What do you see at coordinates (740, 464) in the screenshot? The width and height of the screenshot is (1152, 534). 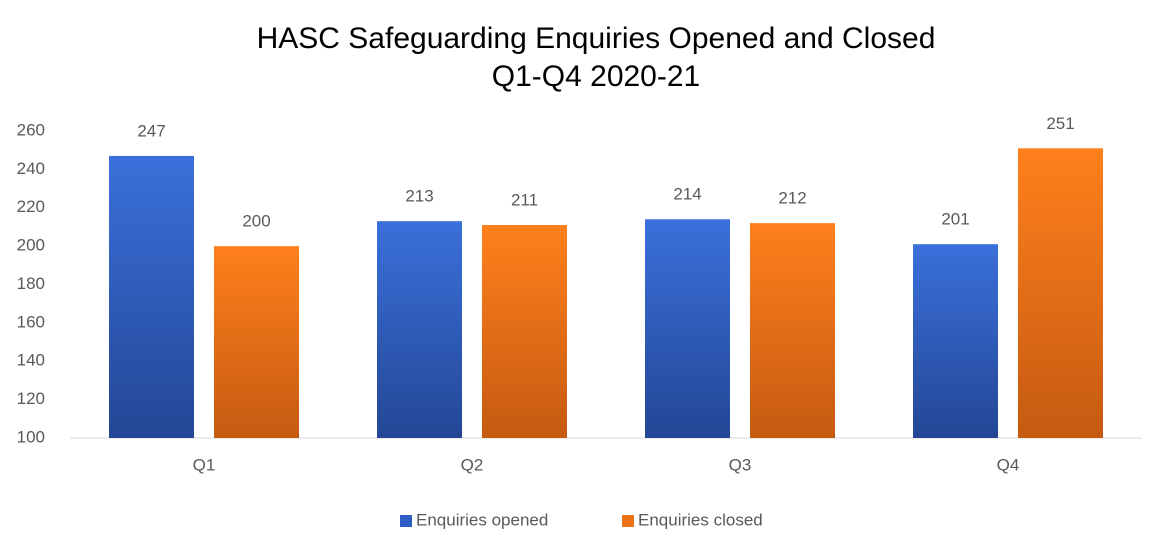 I see `x-tick-label: Q3` at bounding box center [740, 464].